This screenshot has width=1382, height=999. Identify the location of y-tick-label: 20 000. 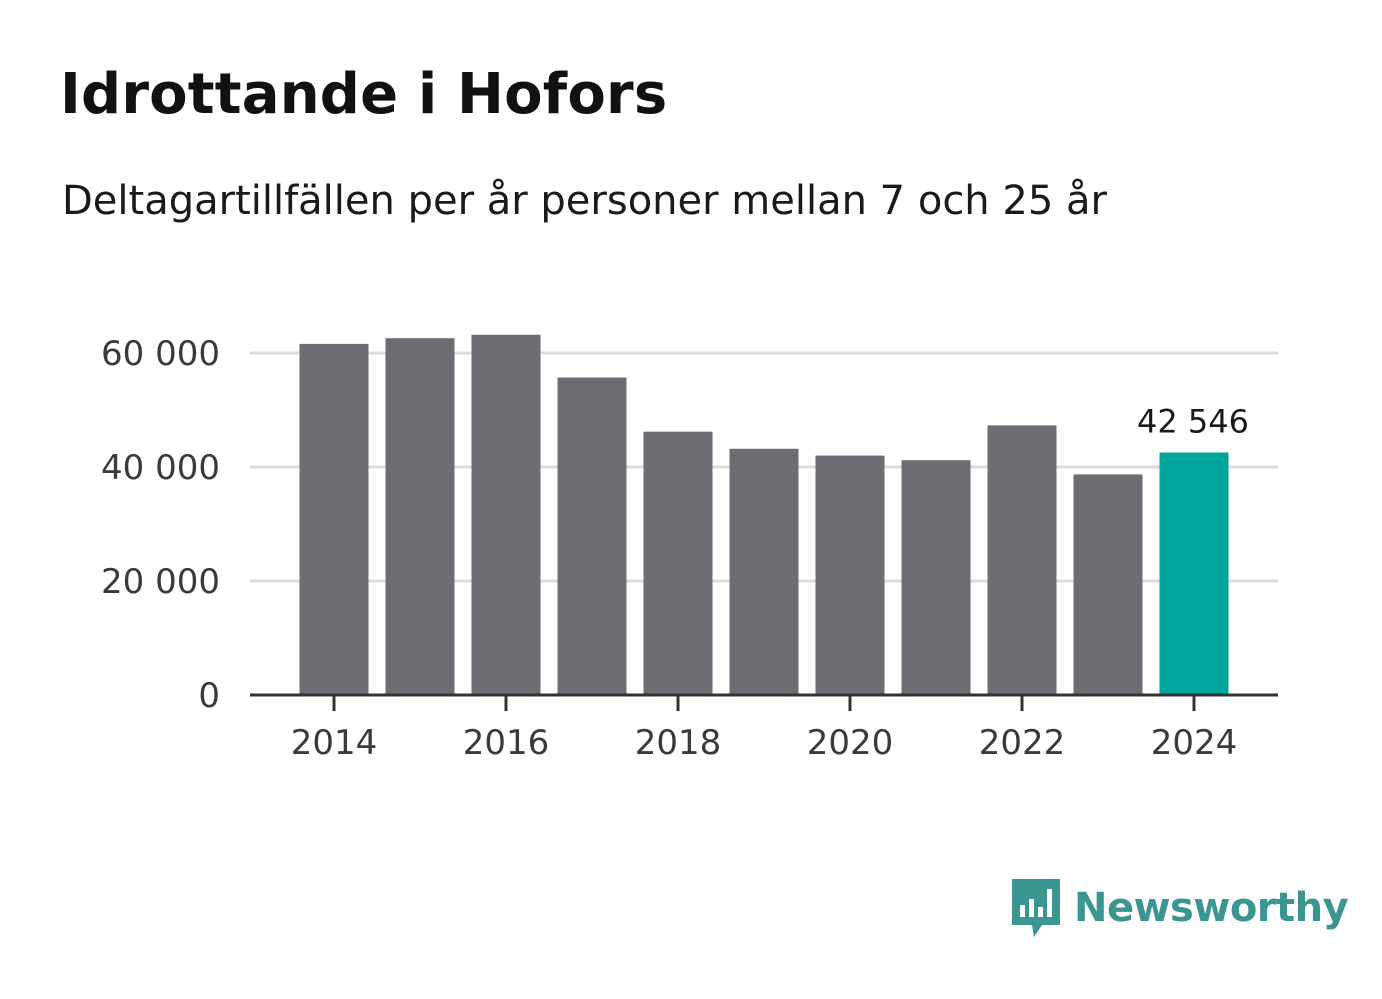
(160, 582).